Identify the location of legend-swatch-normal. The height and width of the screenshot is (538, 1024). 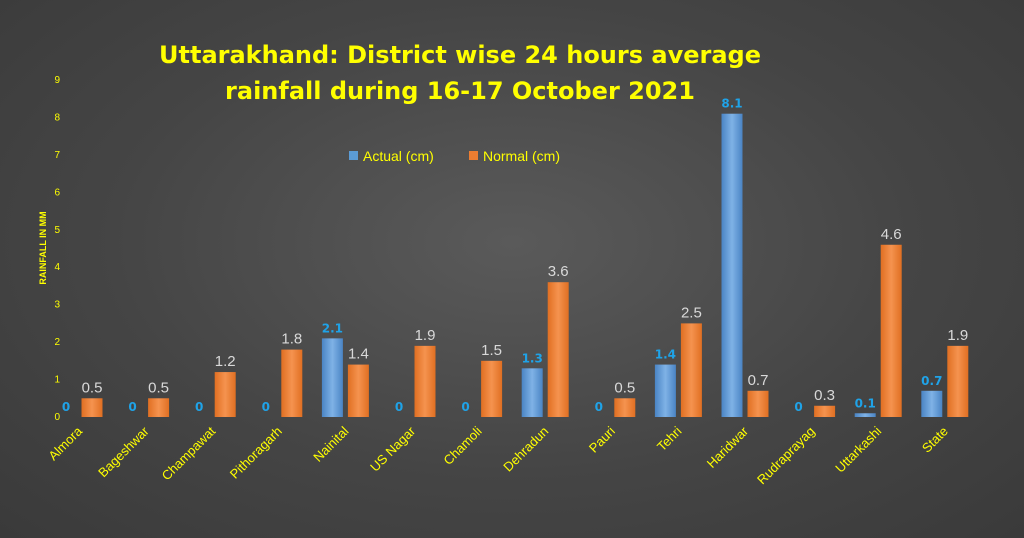
(473, 155).